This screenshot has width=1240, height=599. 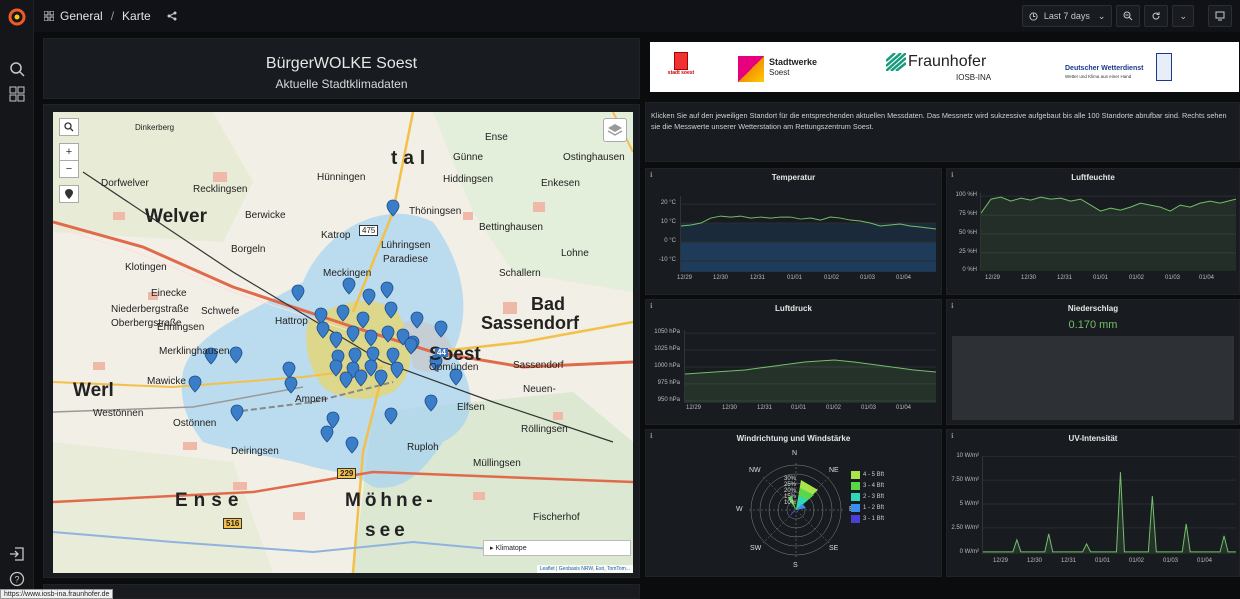 I want to click on y-tick: 950 hPa, so click(x=668, y=400).